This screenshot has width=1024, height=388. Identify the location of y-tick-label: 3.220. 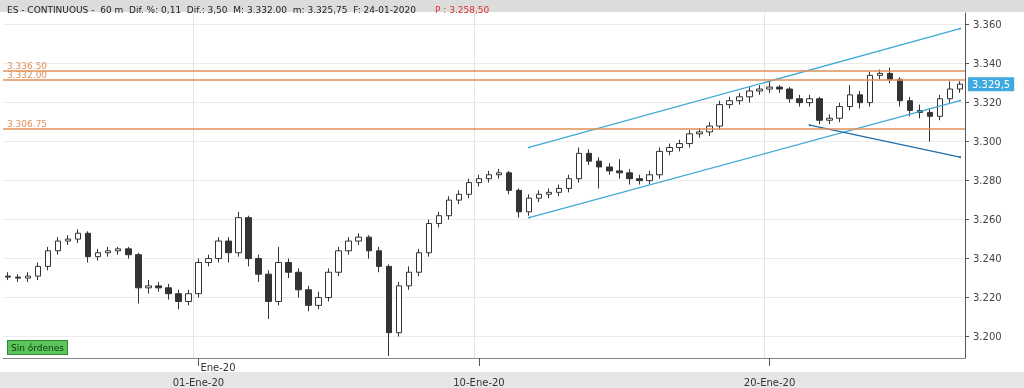
(987, 298).